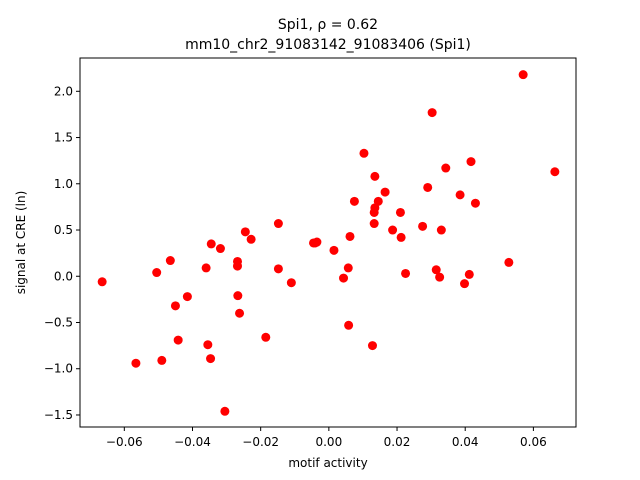 This screenshot has width=640, height=480. I want to click on x-tick-label: 0.04, so click(465, 442).